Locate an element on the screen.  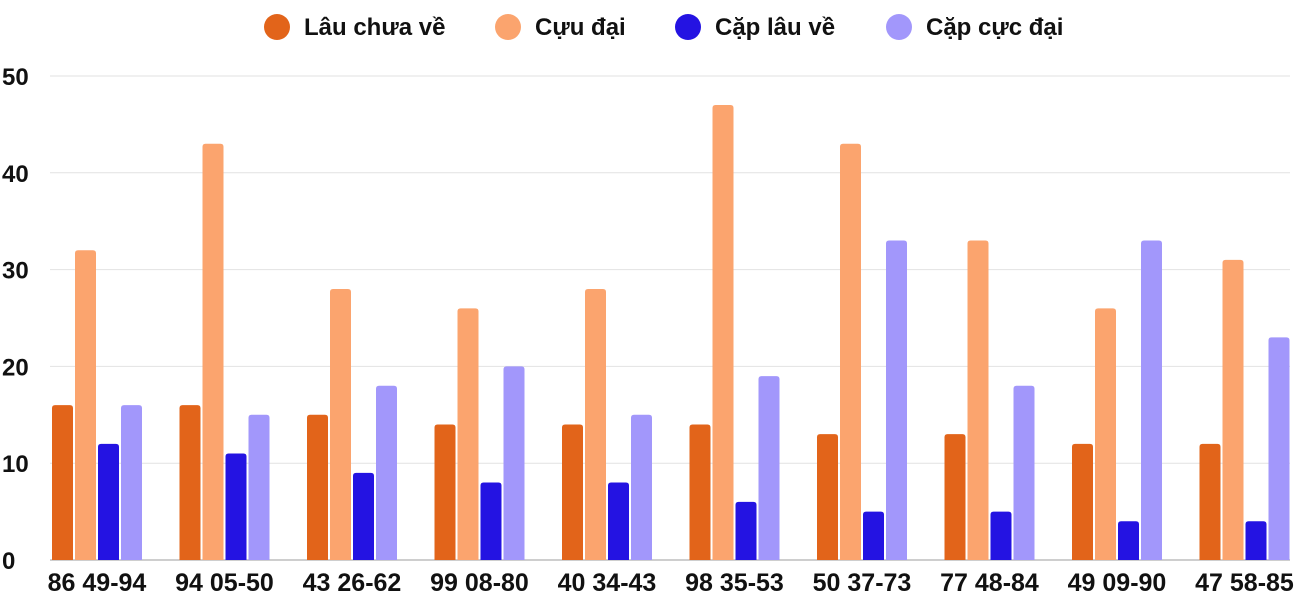
x-tick-label: 98 35-53 is located at coordinates (734, 583).